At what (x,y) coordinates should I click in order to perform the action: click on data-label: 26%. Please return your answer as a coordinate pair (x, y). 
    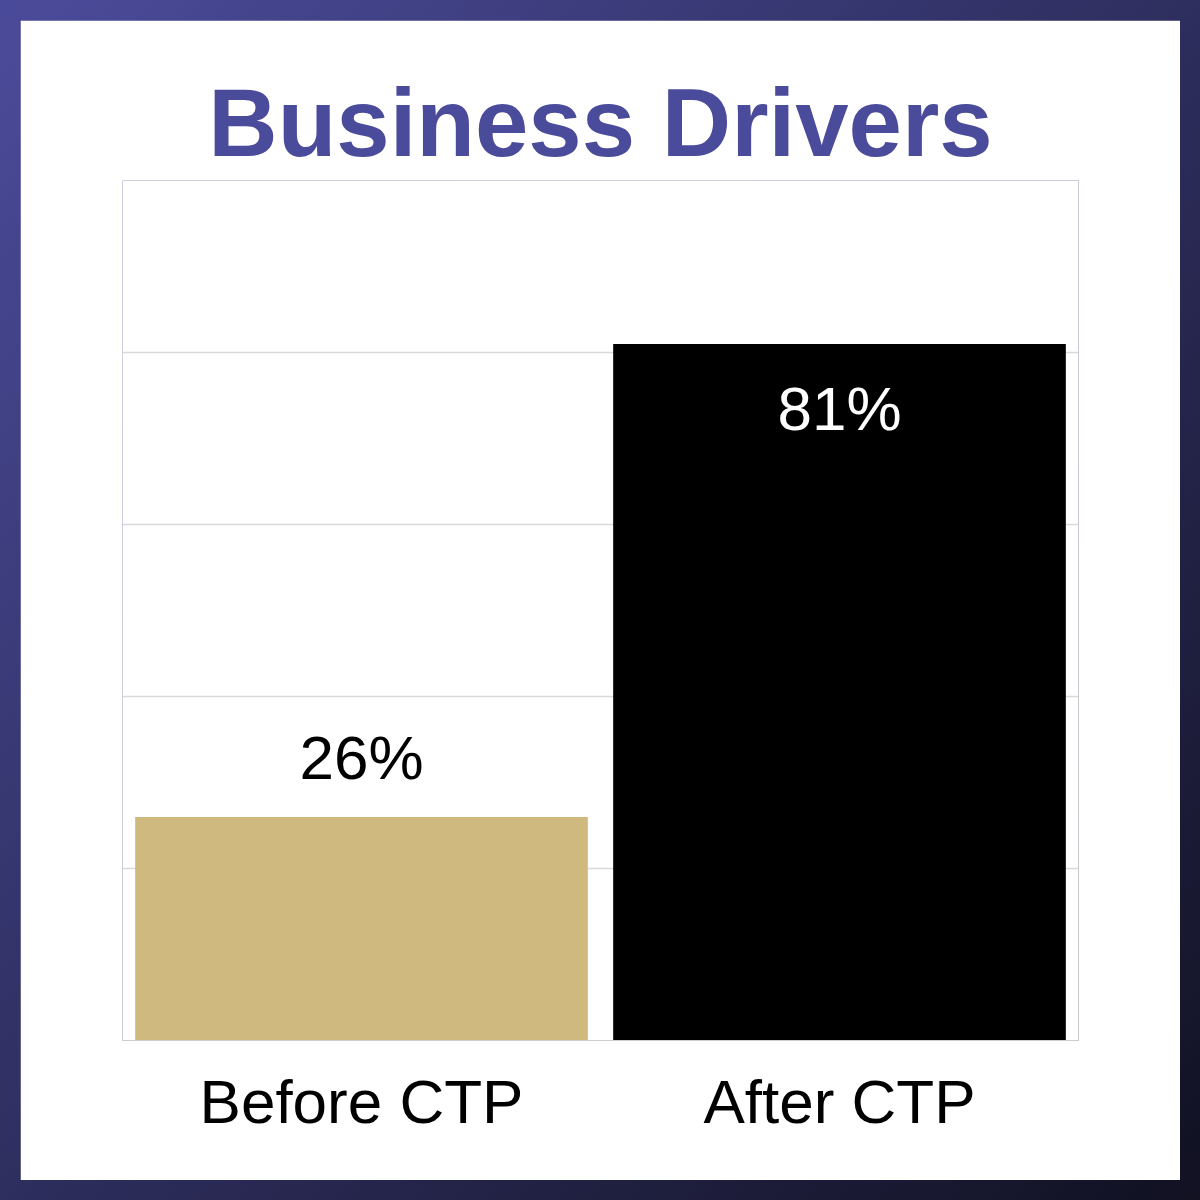
    Looking at the image, I should click on (361, 757).